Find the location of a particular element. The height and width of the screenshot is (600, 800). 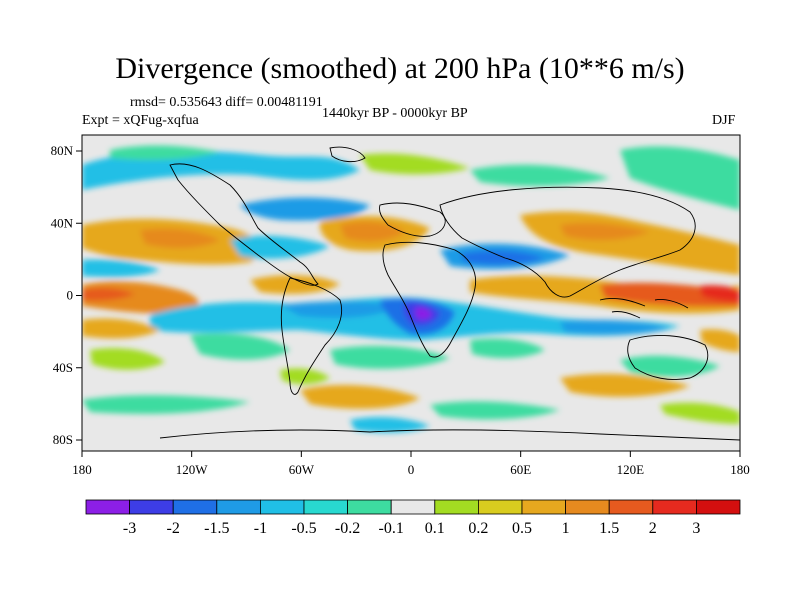

australia-coast is located at coordinates (668, 357).